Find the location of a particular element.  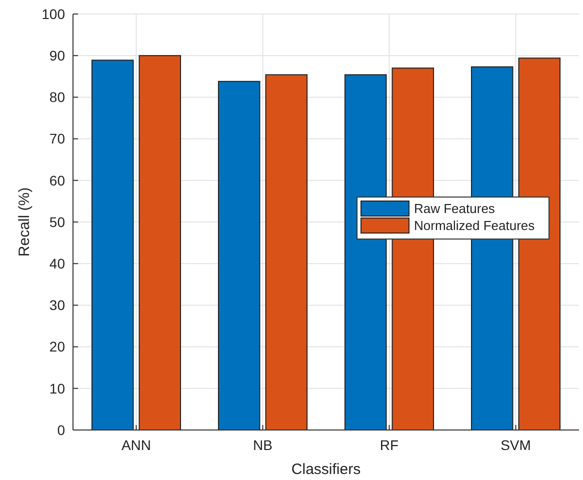

x-tick-label: RF is located at coordinates (389, 445).